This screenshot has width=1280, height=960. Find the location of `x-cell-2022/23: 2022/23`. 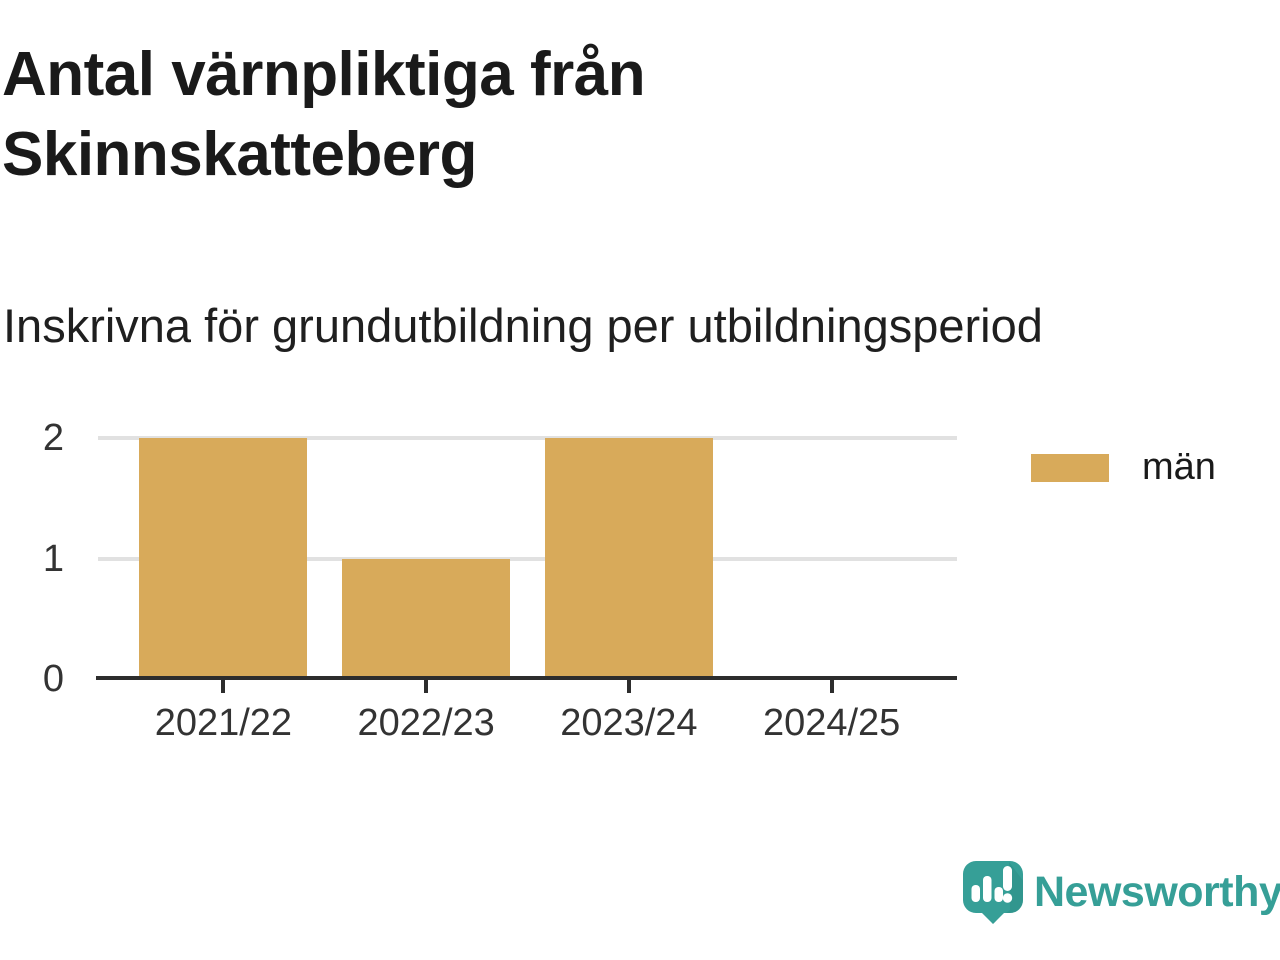

x-cell-2022/23: 2022/23 is located at coordinates (426, 712).